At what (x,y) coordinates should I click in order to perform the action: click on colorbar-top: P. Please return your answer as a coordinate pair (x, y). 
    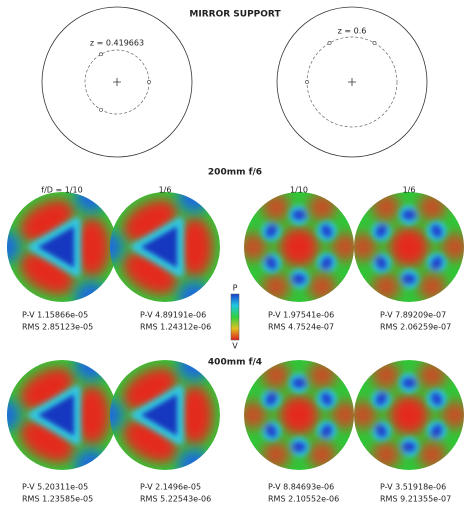
    Looking at the image, I should click on (235, 288).